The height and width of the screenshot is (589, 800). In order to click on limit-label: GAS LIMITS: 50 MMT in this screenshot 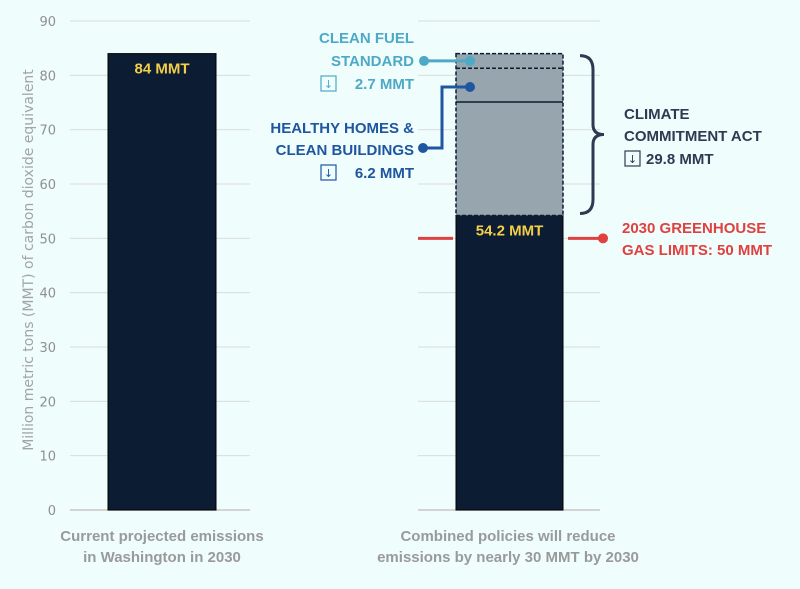, I will do `click(697, 250)`.